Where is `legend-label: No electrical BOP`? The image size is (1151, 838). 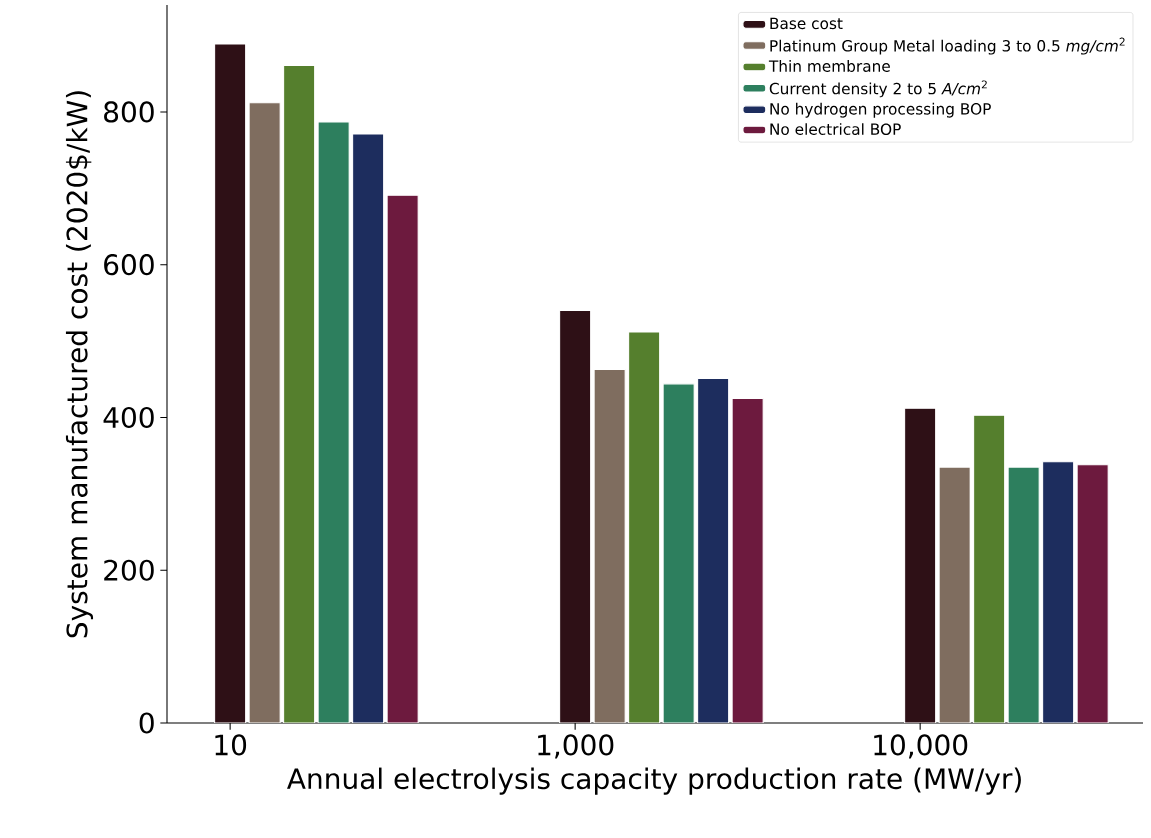
legend-label: No electrical BOP is located at coordinates (835, 129).